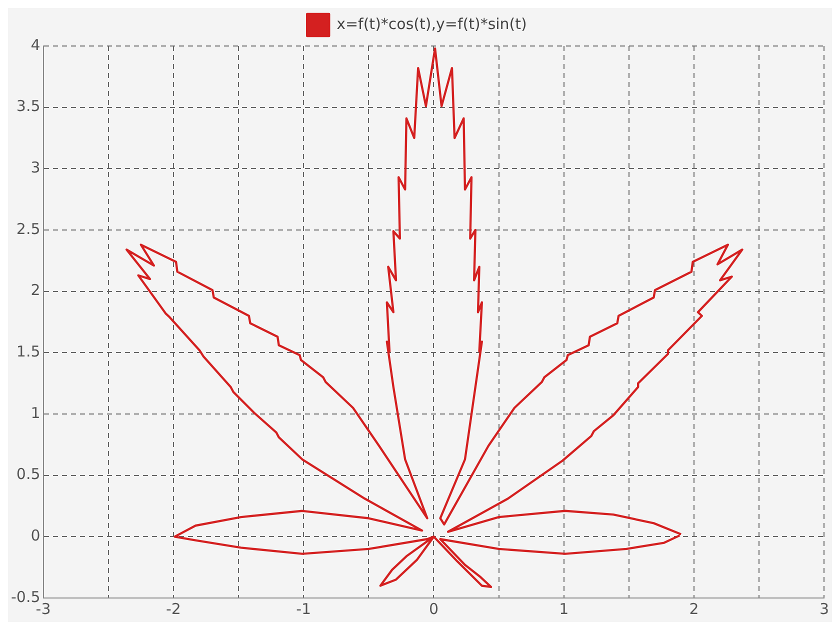 Image resolution: width=840 pixels, height=630 pixels. What do you see at coordinates (564, 609) in the screenshot?
I see `x-tick-label: 1` at bounding box center [564, 609].